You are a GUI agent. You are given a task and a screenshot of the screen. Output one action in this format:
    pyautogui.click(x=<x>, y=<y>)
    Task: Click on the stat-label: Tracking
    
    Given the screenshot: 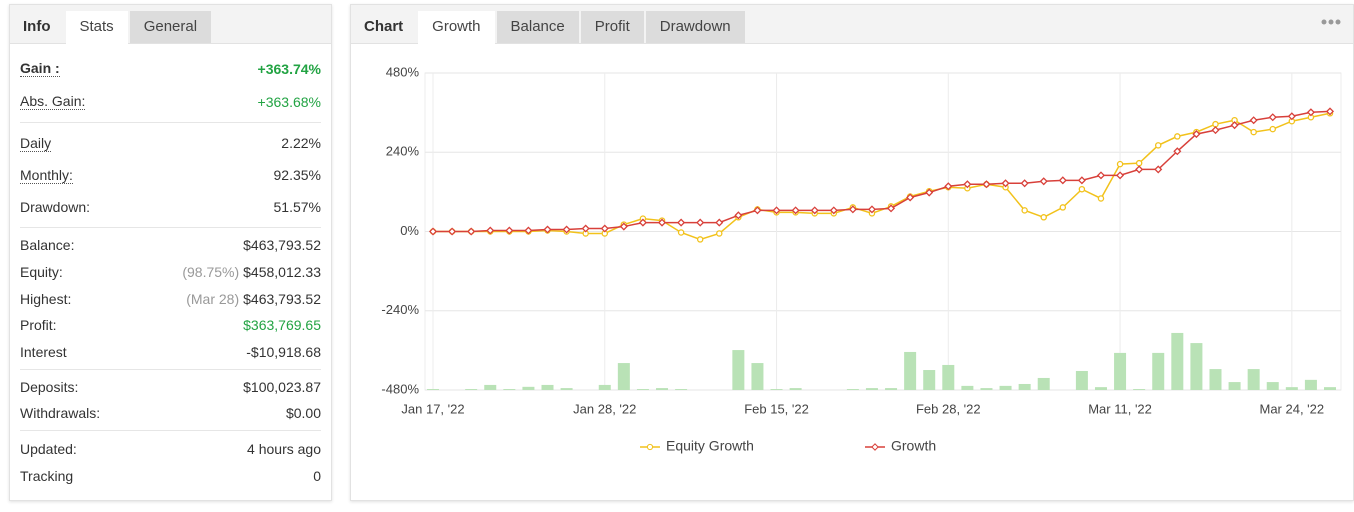 What is the action you would take?
    pyautogui.click(x=47, y=475)
    